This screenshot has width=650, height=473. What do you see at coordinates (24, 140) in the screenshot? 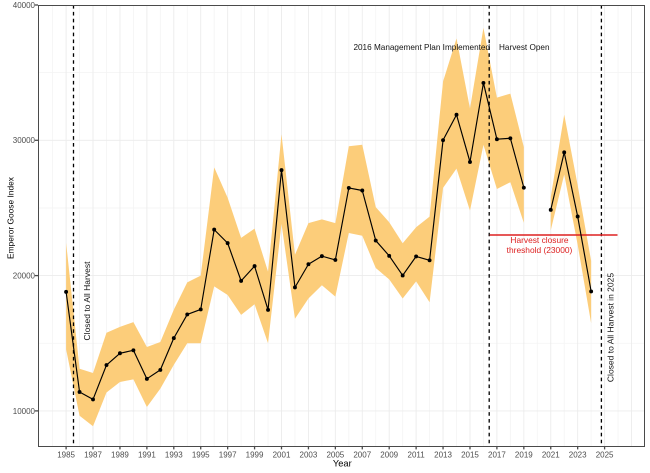
I see `svg-text: 30000` at bounding box center [24, 140].